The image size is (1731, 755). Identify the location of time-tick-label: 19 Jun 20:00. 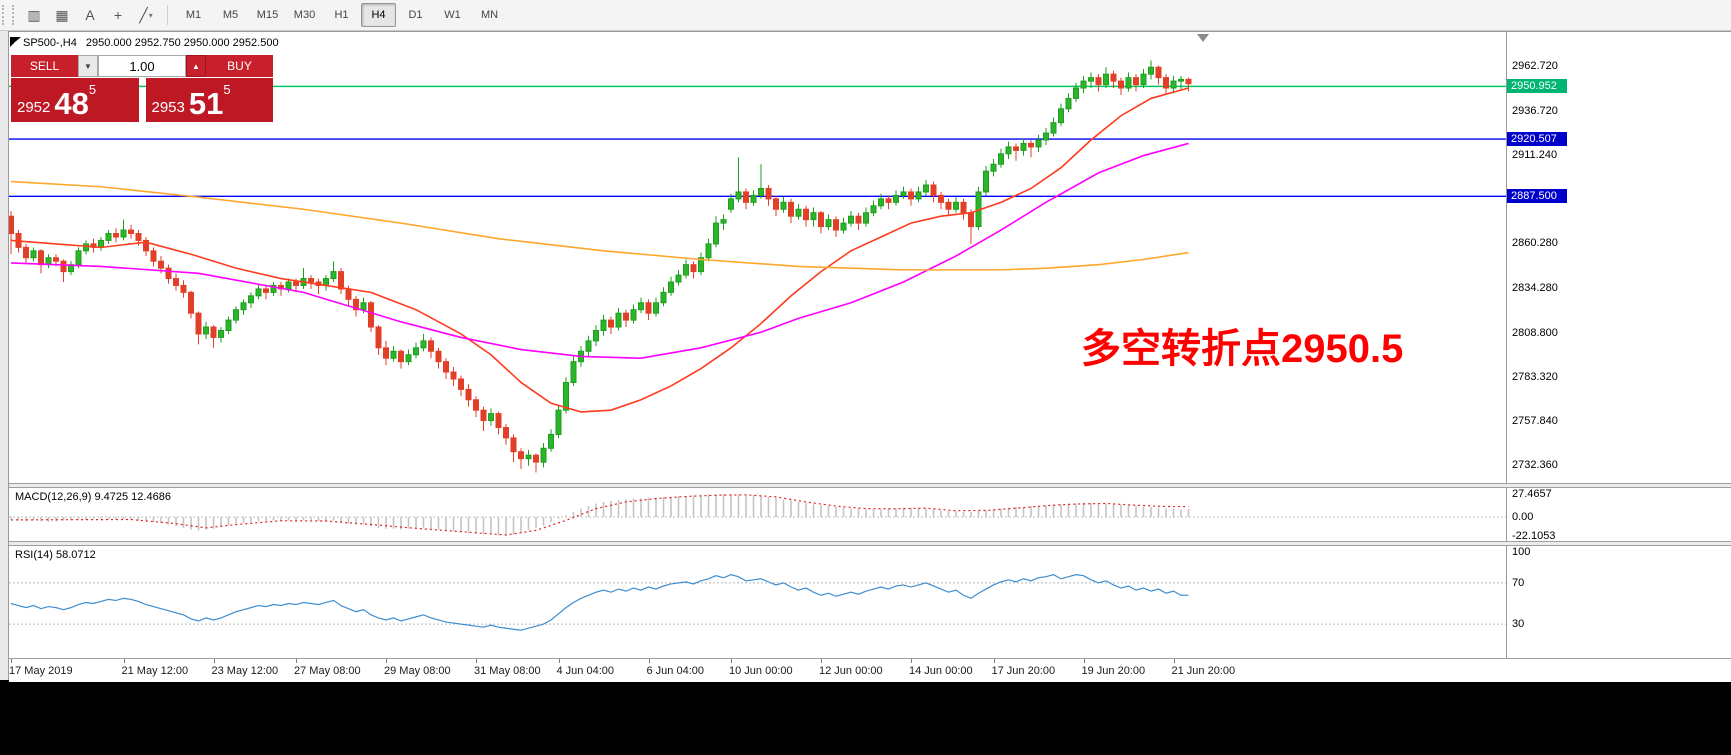
(1113, 671).